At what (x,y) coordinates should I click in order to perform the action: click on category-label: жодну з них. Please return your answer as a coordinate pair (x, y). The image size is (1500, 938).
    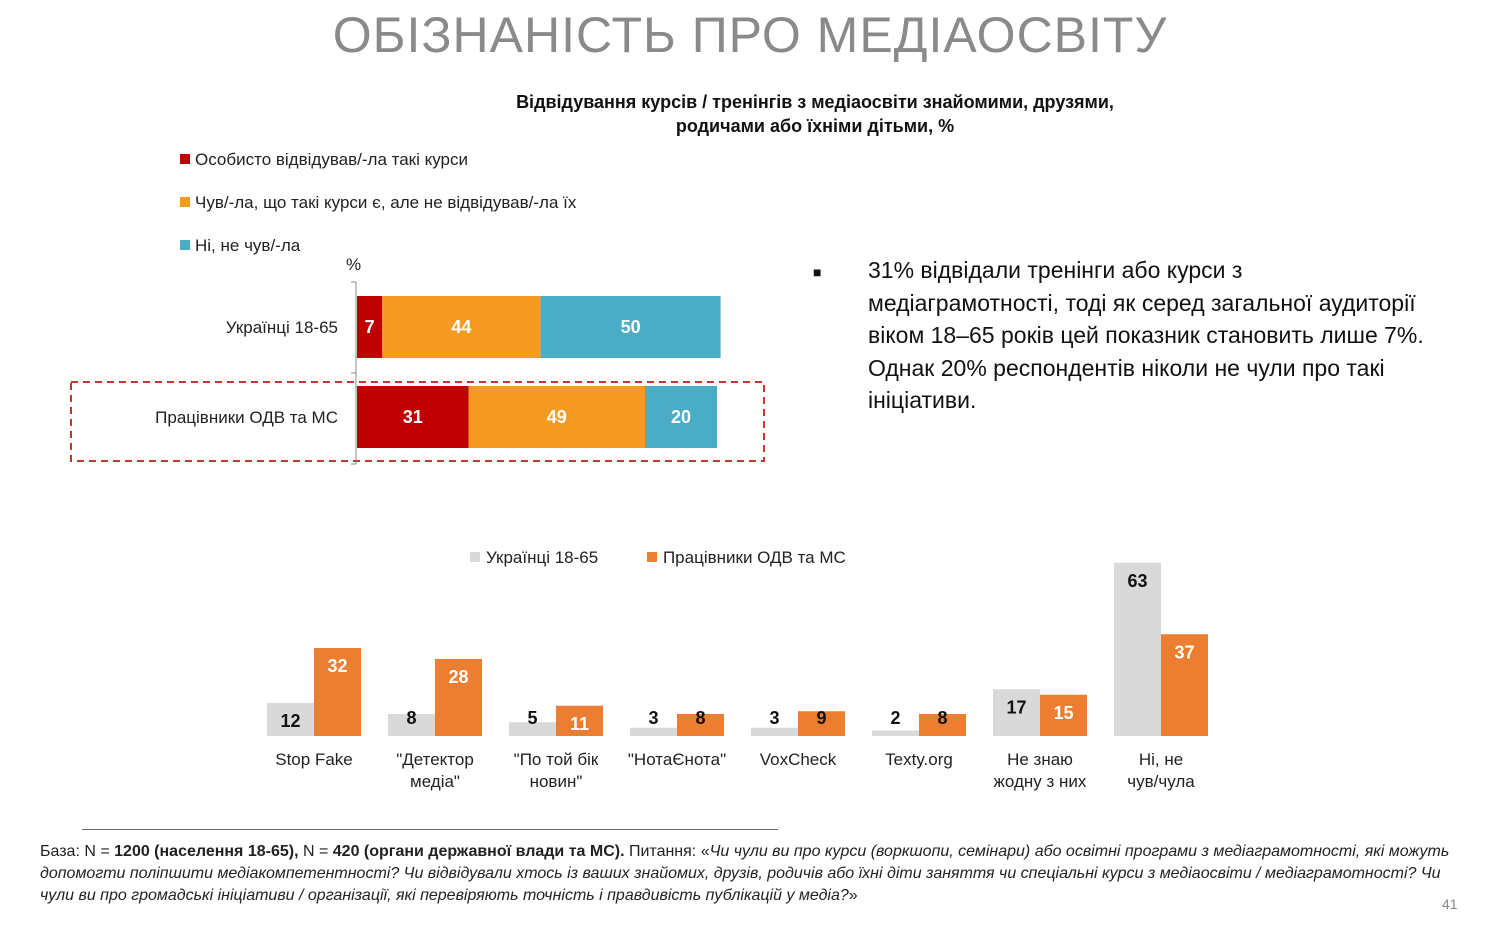
    Looking at the image, I should click on (1040, 781).